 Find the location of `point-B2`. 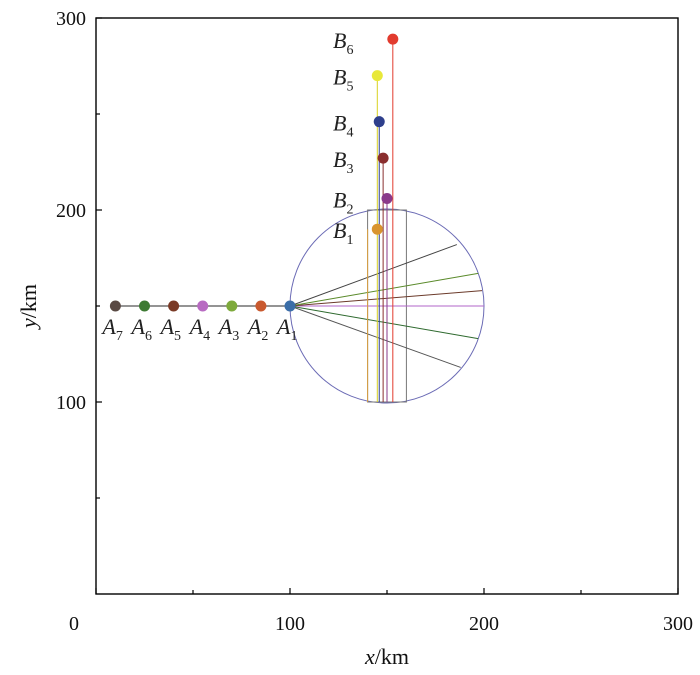

point-B2 is located at coordinates (387, 198).